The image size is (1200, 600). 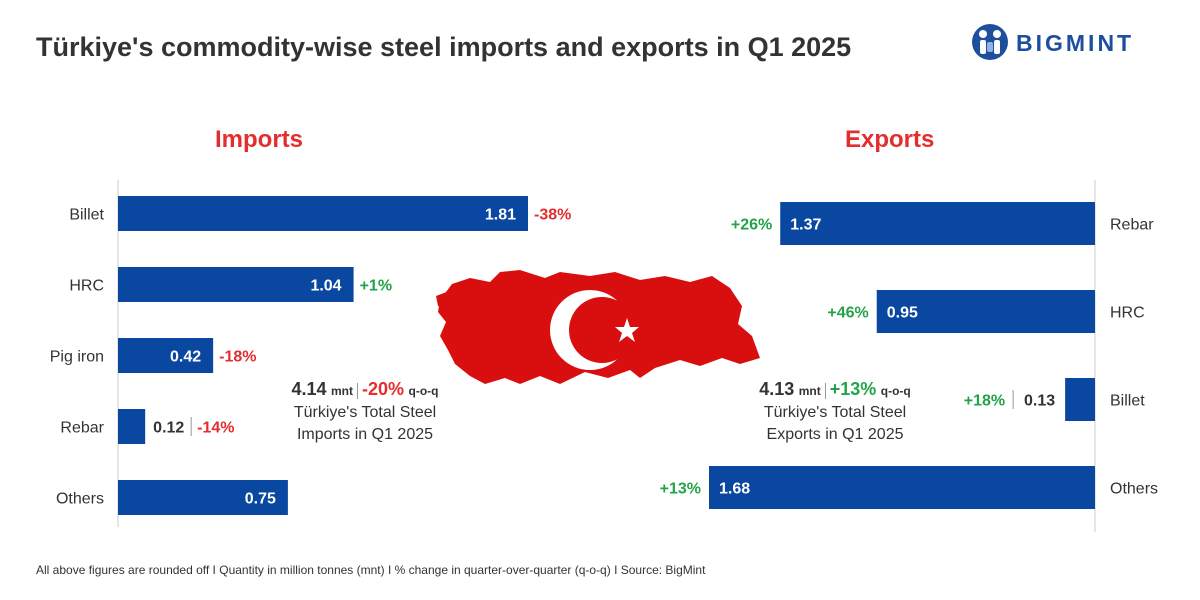 What do you see at coordinates (423, 391) in the screenshot?
I see `imports-change-unit: q-o-q` at bounding box center [423, 391].